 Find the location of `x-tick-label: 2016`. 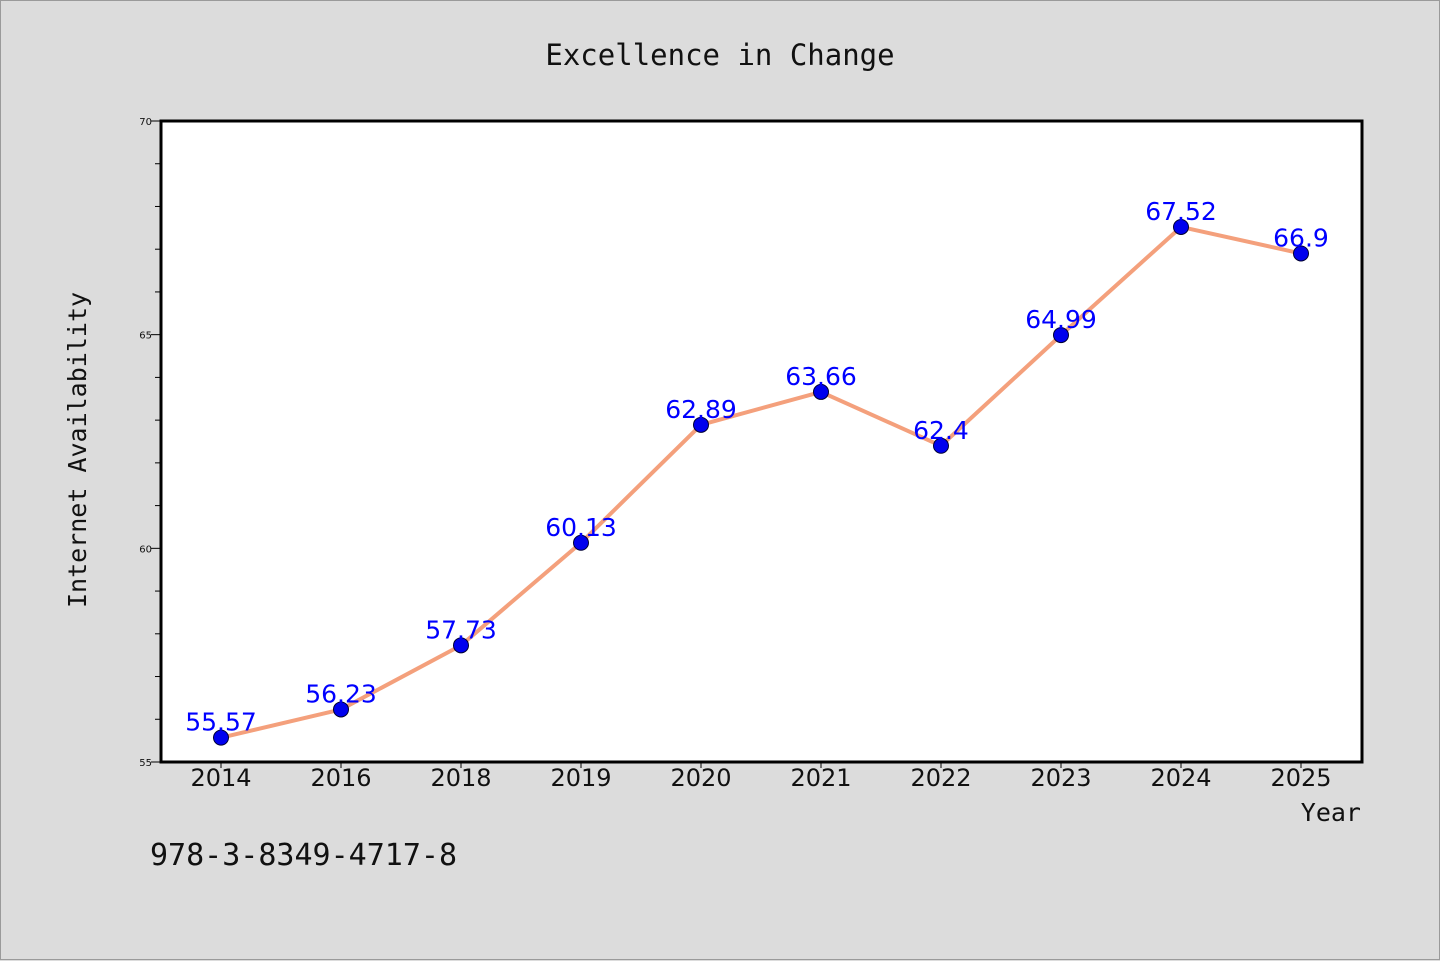

x-tick-label: 2016 is located at coordinates (340, 778).